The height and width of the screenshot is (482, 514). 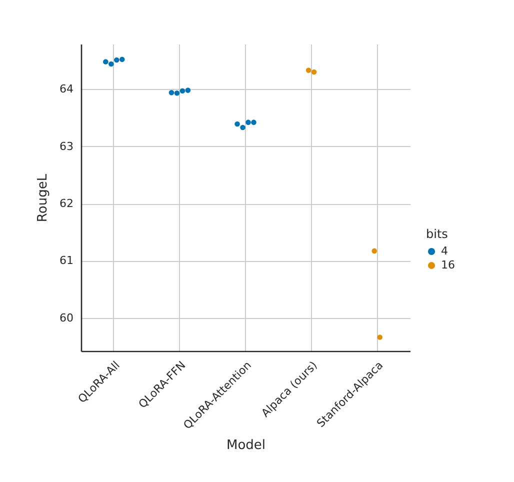 I want to click on legend-label: 16, so click(x=448, y=265).